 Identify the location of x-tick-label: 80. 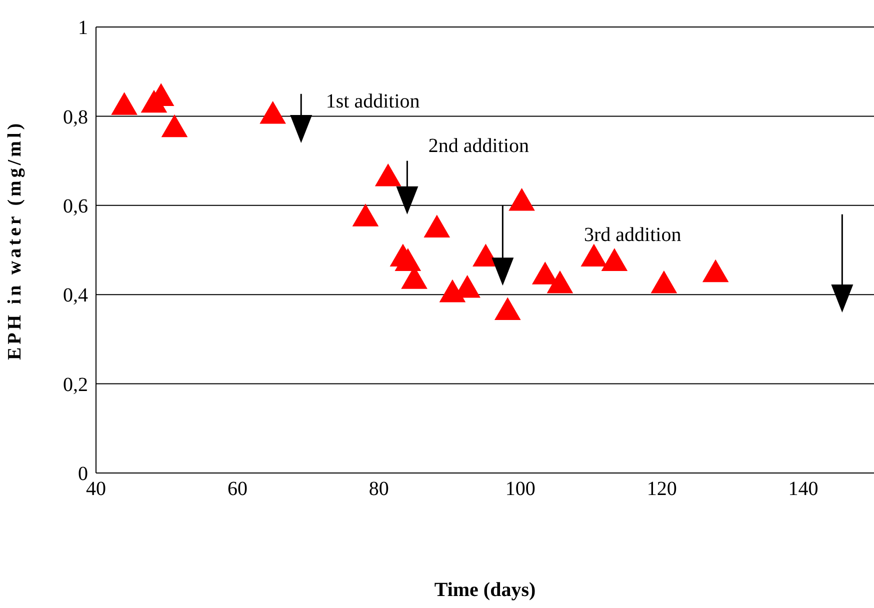
(378, 489).